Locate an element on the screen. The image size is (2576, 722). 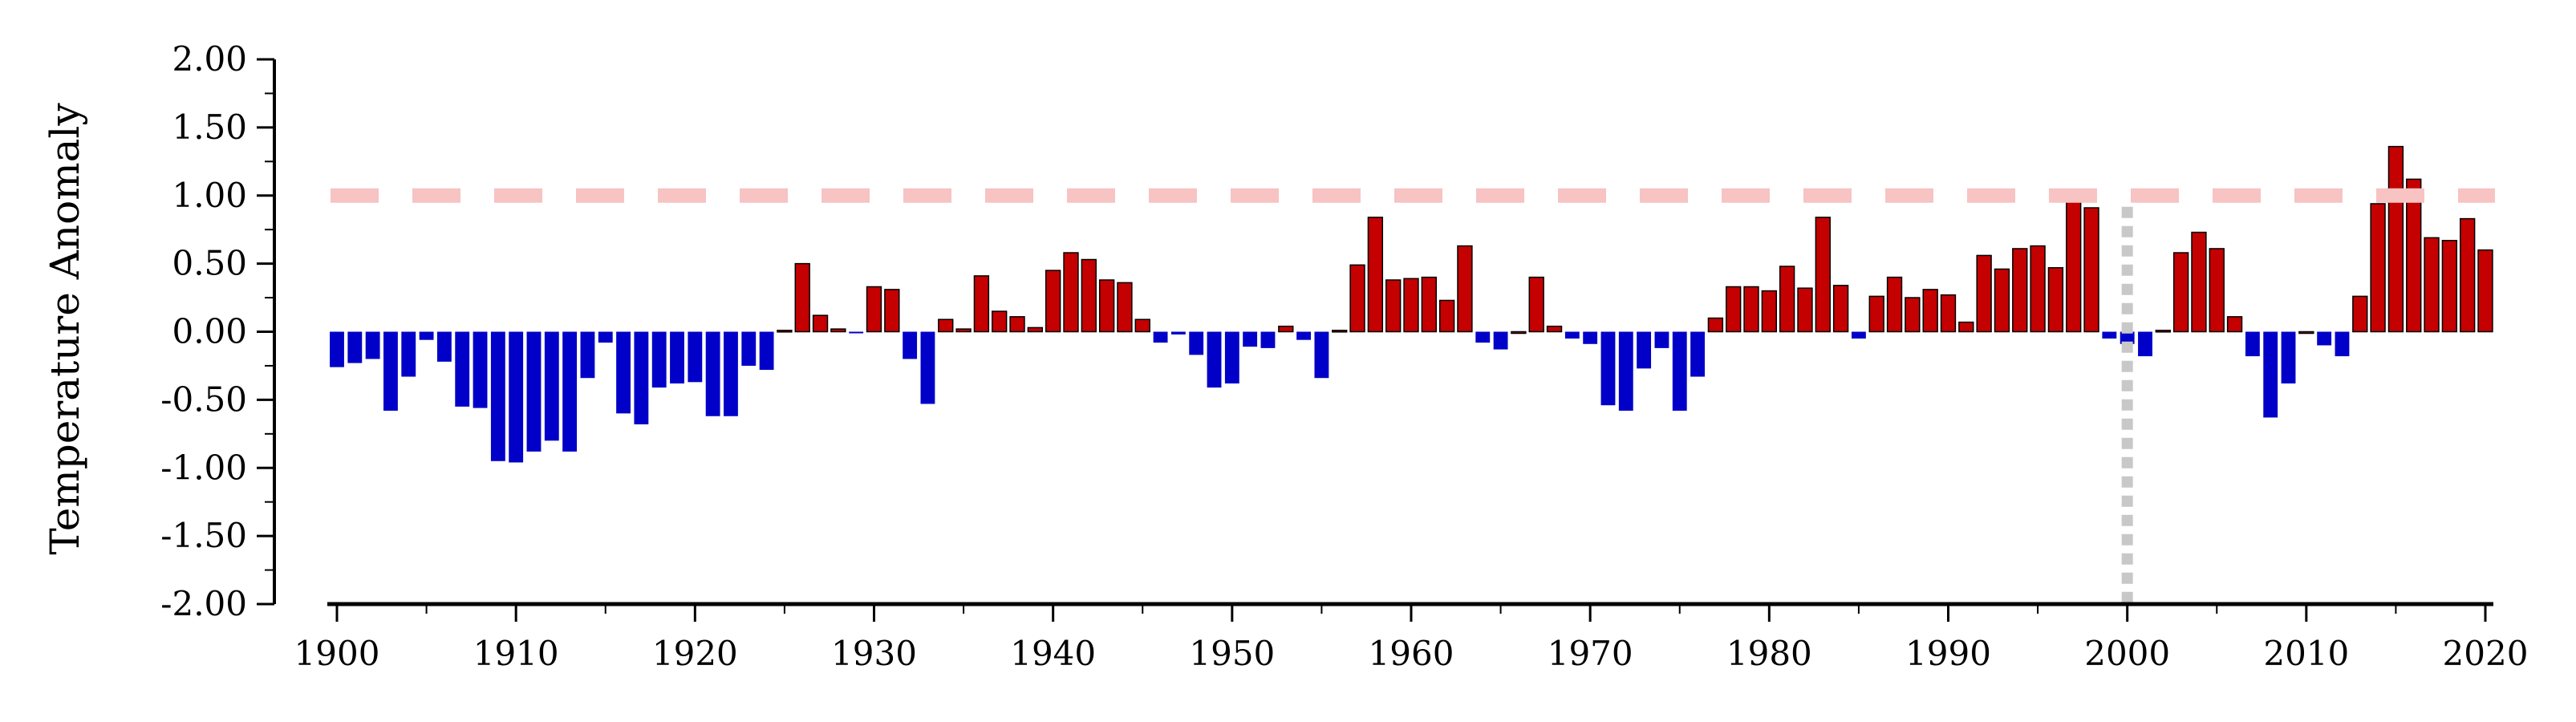
bar-1952 is located at coordinates (1268, 339).